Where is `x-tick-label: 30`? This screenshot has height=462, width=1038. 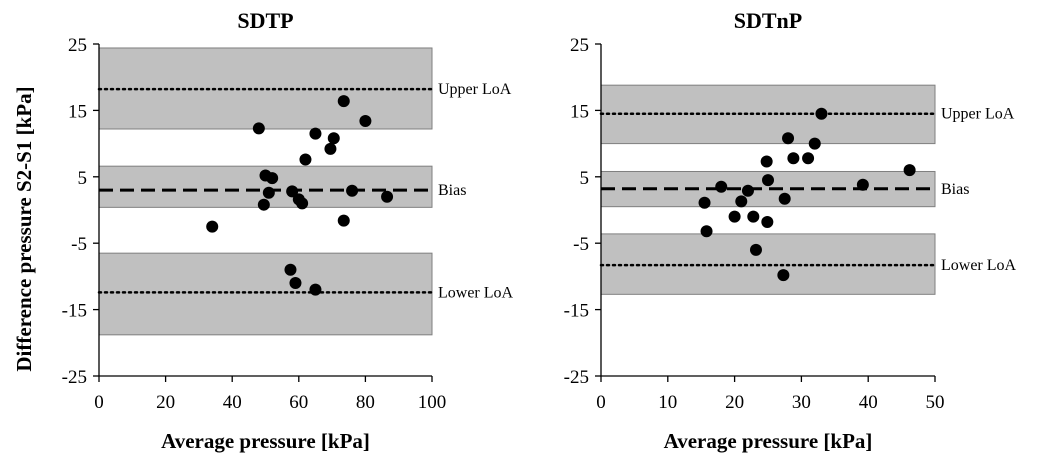
x-tick-label: 30 is located at coordinates (801, 402).